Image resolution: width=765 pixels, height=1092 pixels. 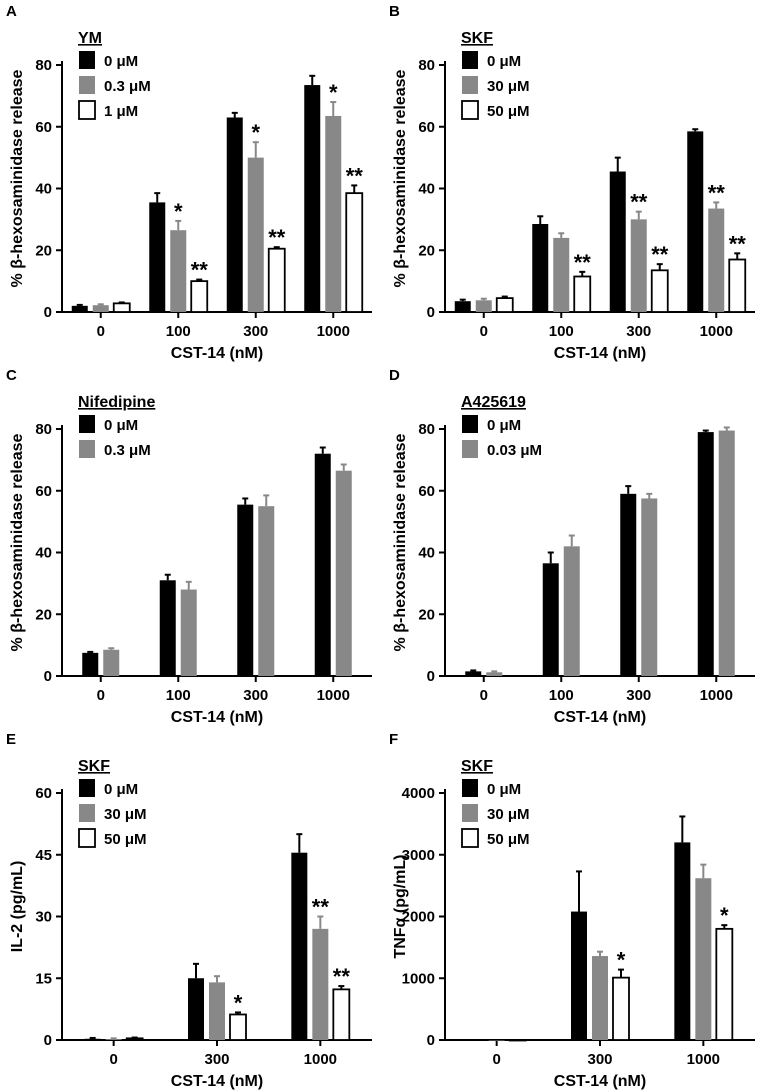 I want to click on legend-label: 30 μM, so click(x=125, y=814).